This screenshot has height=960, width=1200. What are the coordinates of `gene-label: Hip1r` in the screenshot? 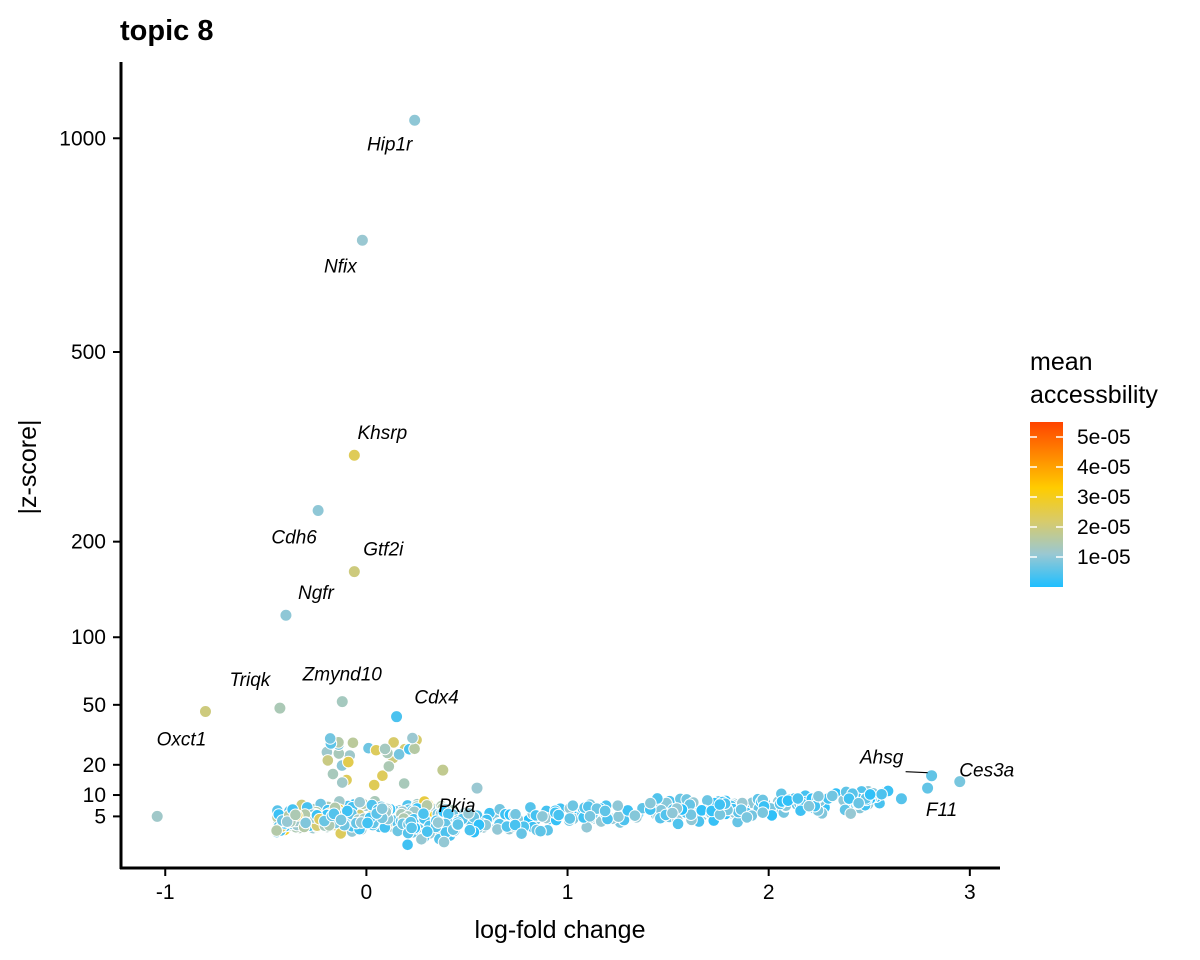 It's located at (390, 144).